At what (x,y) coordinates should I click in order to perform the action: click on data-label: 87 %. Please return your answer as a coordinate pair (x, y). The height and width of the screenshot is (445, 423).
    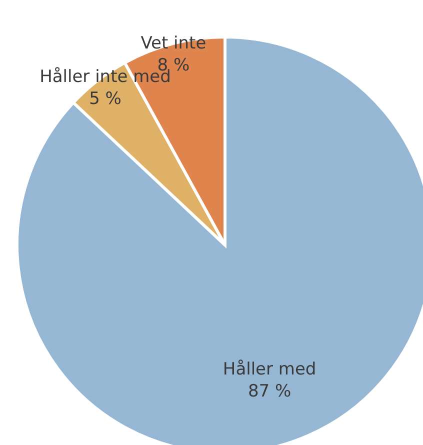
    Looking at the image, I should click on (270, 392).